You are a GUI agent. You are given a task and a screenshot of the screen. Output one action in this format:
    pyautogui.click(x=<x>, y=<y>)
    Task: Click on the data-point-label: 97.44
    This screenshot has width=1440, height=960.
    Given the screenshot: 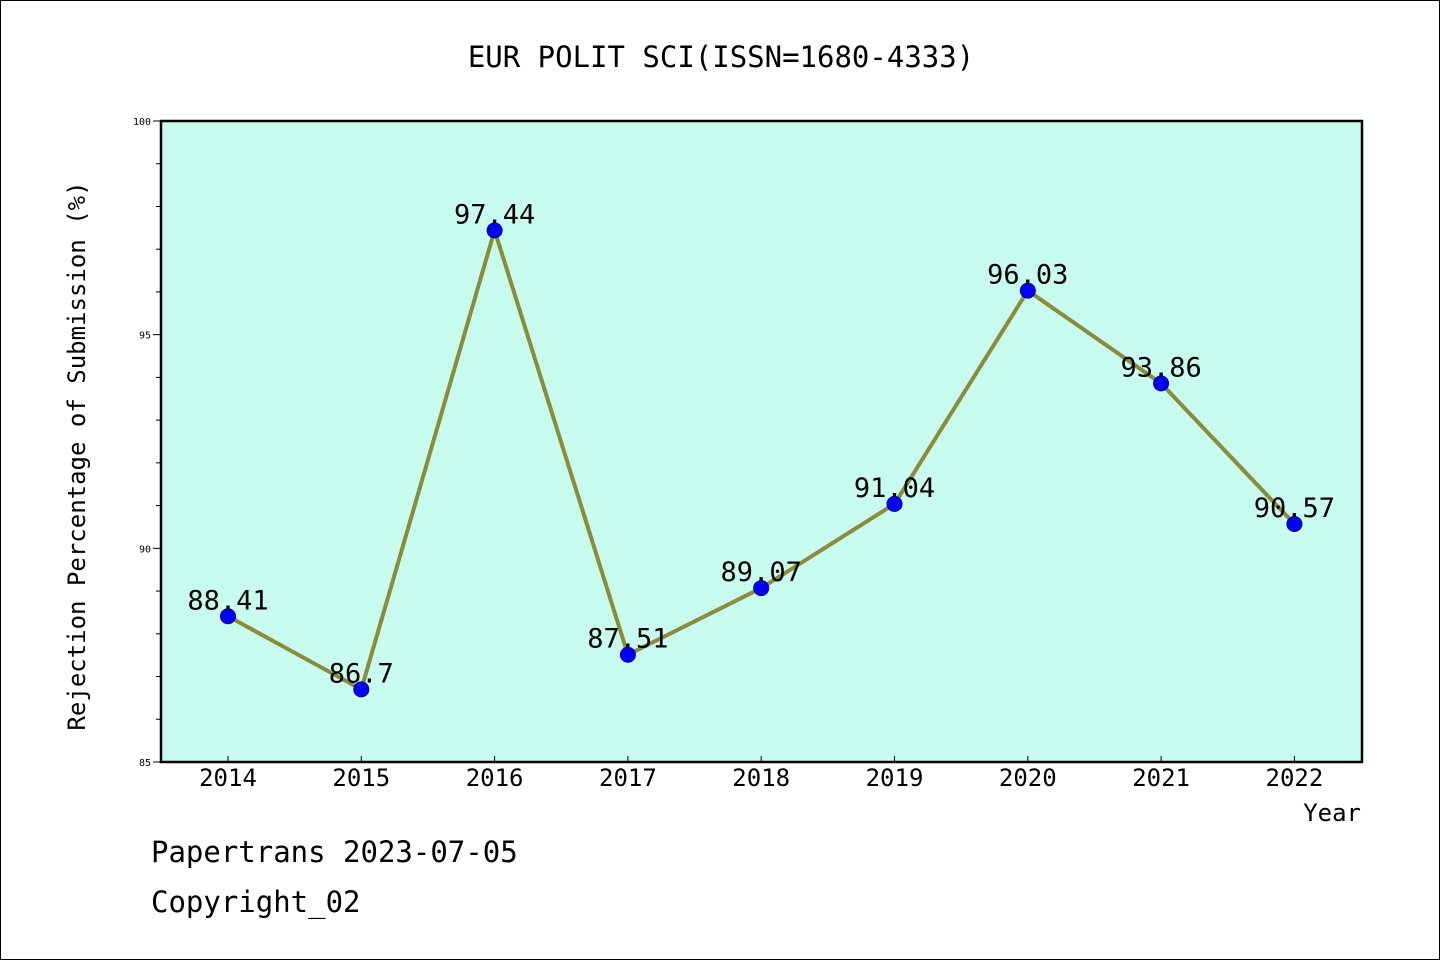 What is the action you would take?
    pyautogui.click(x=494, y=214)
    